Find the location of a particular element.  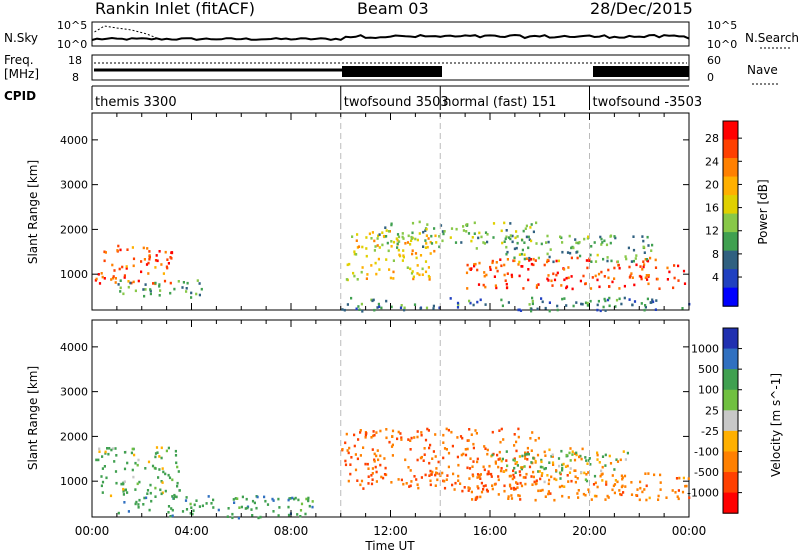

power-ylabel: Slant Range [km] is located at coordinates (33, 212).